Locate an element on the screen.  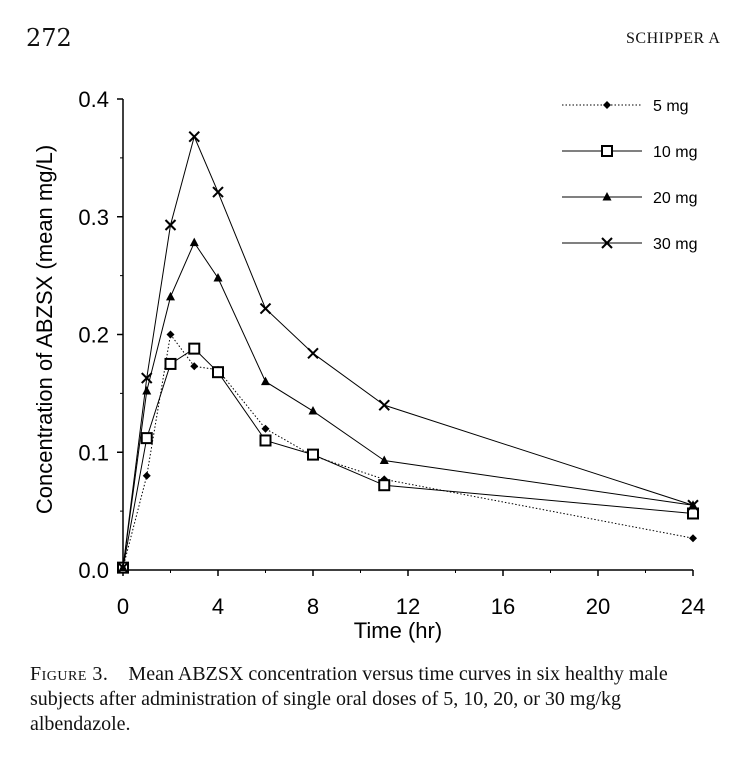
legend-entry: 30 mg is located at coordinates (629, 244).